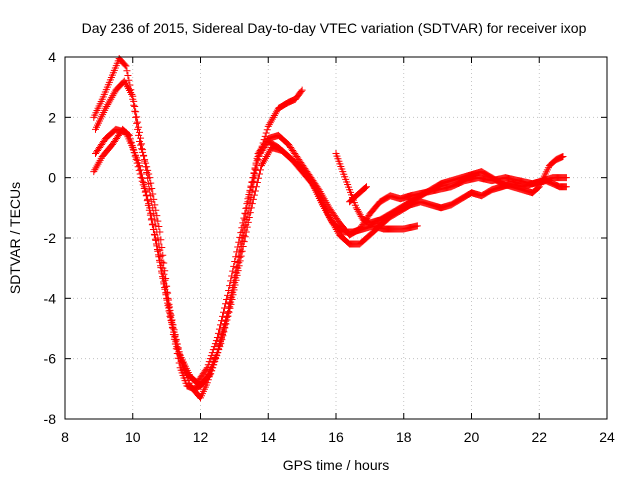 The height and width of the screenshot is (480, 640). Describe the element at coordinates (15, 238) in the screenshot. I see `y-axis-label: SDTVAR / TECUs` at that location.